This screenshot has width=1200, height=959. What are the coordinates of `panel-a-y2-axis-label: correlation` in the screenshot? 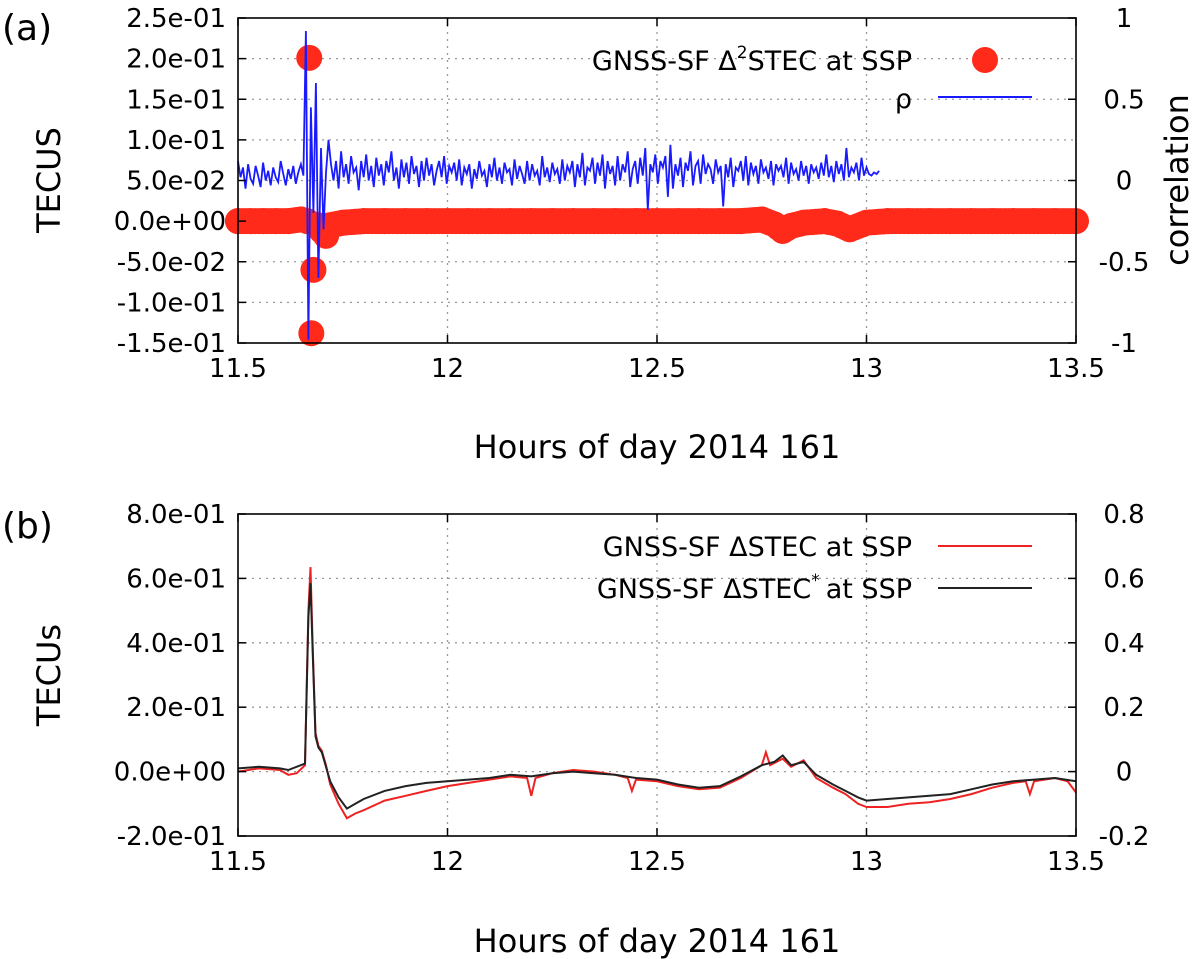 It's located at (1177, 180).